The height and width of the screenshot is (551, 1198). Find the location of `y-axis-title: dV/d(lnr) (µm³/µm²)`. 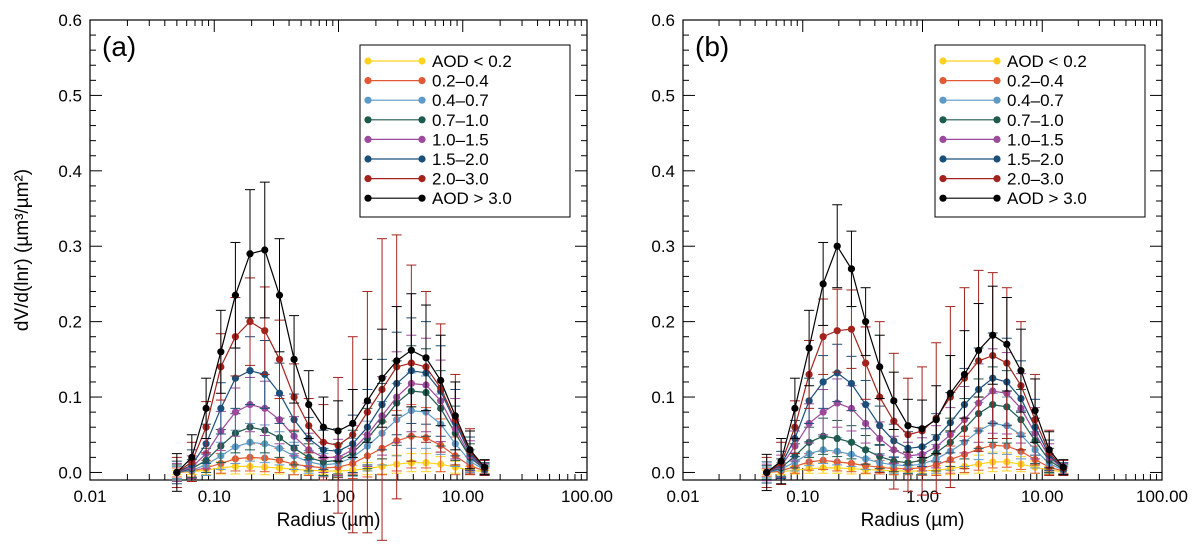

y-axis-title: dV/d(lnr) (µm³/µm²) is located at coordinates (22, 250).